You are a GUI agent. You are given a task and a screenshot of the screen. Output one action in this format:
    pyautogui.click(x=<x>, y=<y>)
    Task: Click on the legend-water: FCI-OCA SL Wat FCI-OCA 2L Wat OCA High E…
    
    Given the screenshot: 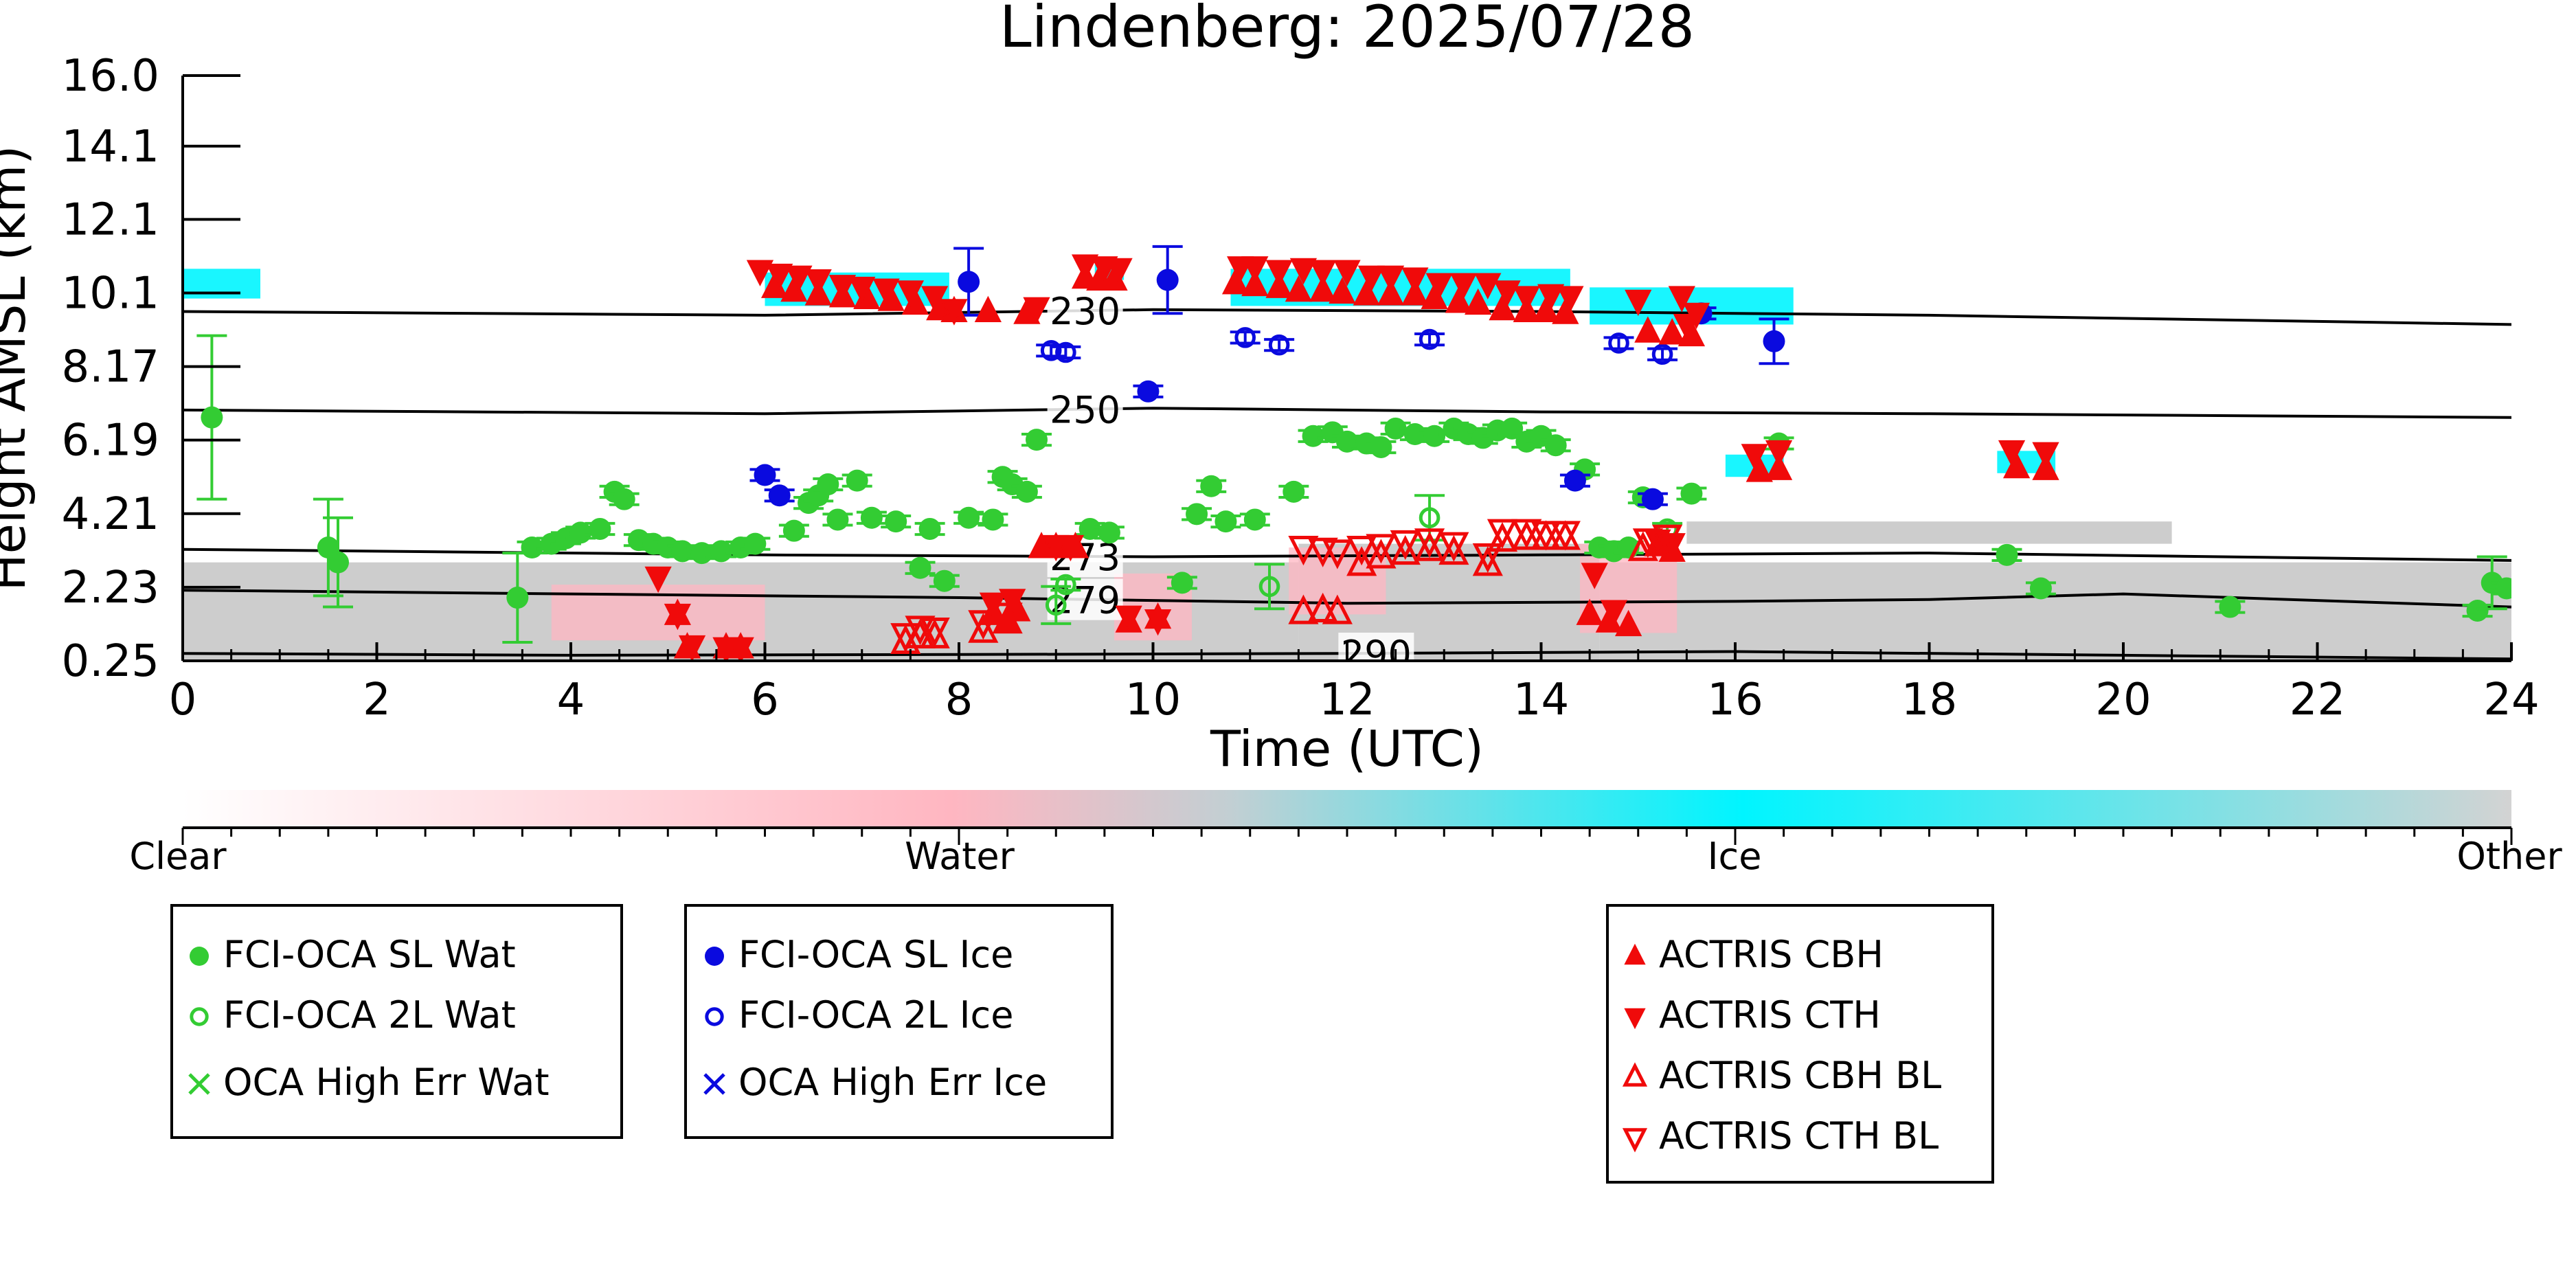 What is the action you would take?
    pyautogui.click(x=396, y=1021)
    